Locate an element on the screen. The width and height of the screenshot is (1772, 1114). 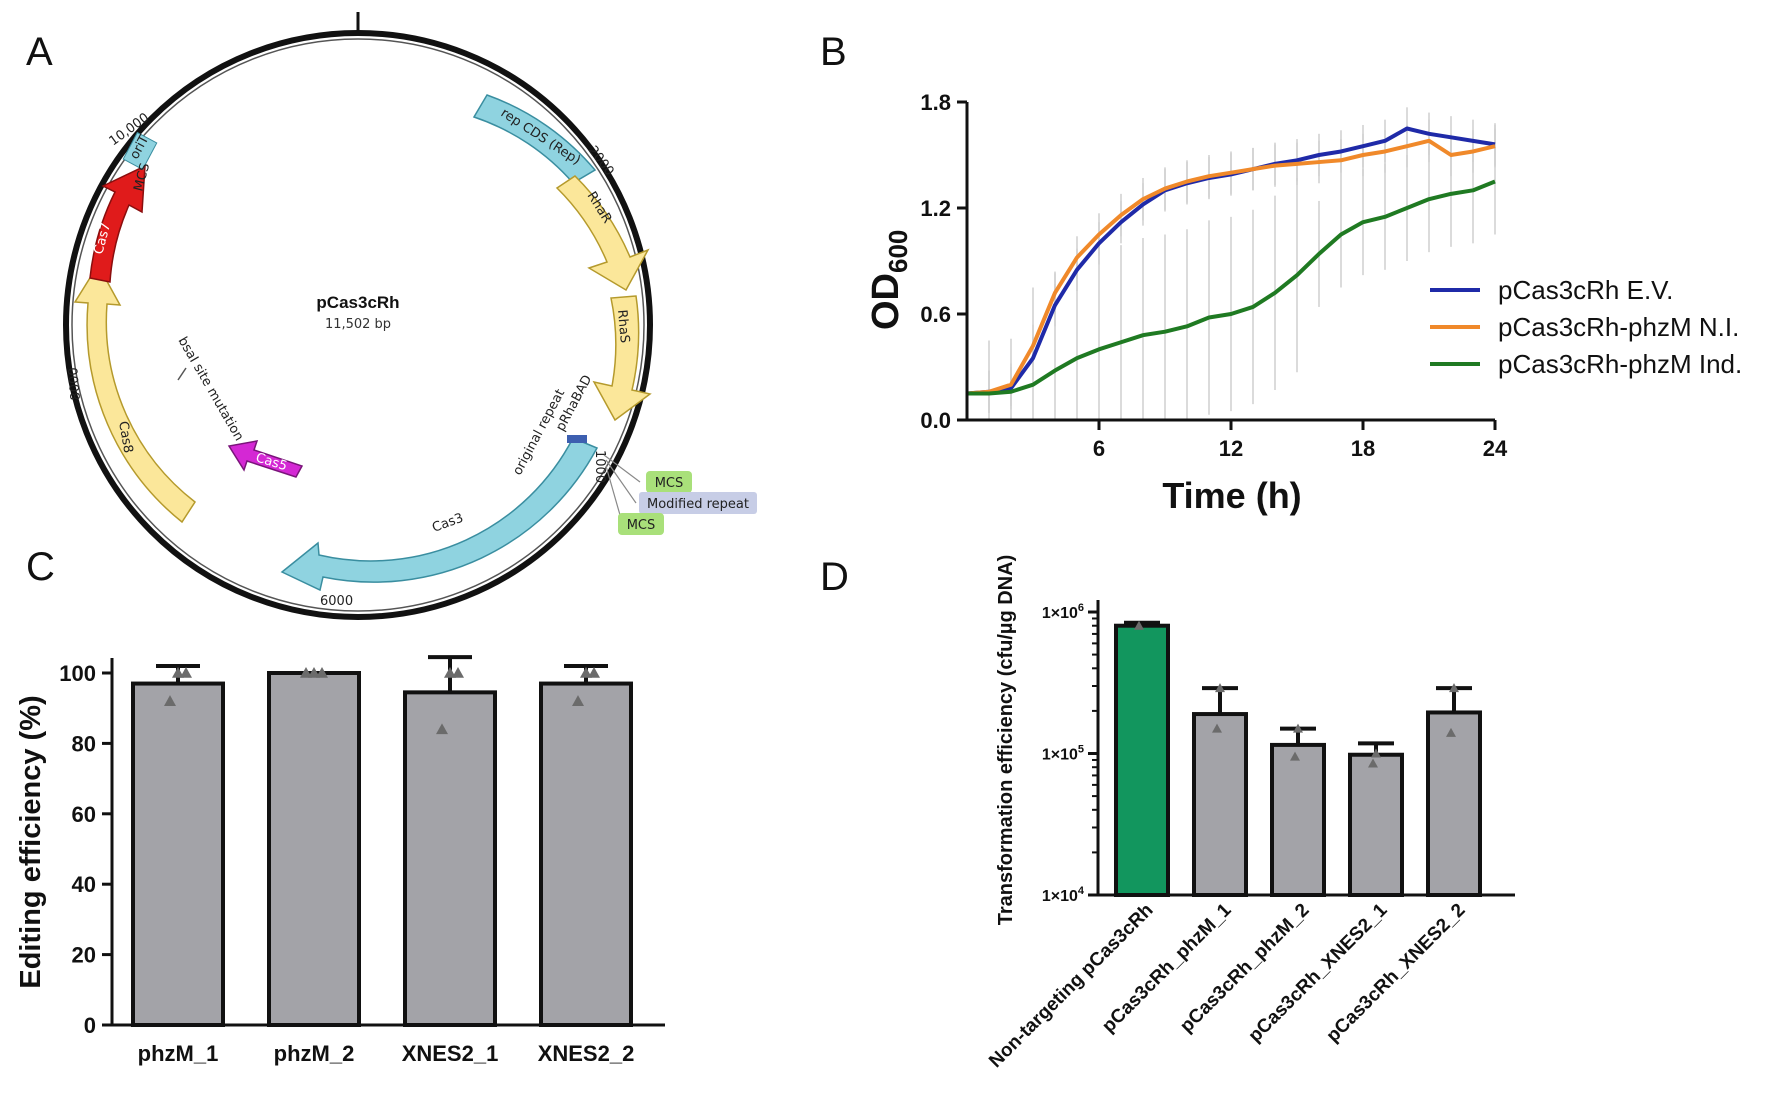
error-band is located at coordinates (1231, 263).